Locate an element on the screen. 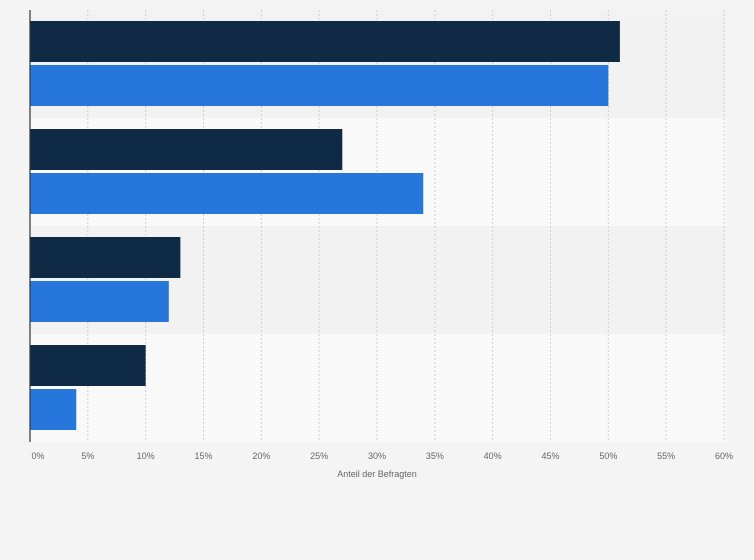 The width and height of the screenshot is (754, 560). x-tick-label: 25% is located at coordinates (319, 456).